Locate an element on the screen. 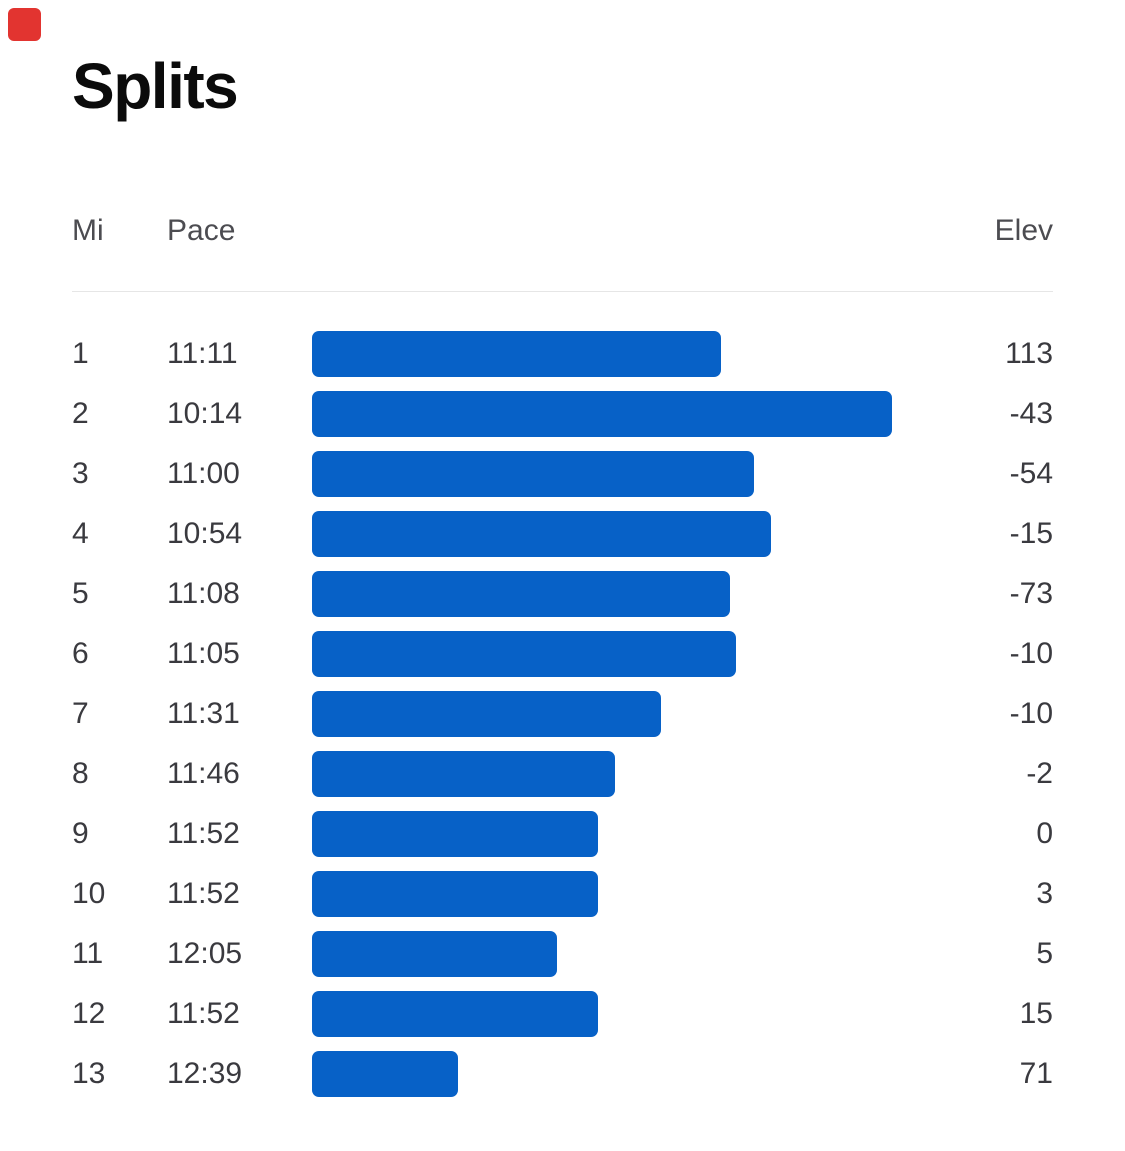 Image resolution: width=1125 pixels, height=1151 pixels. split-pace: 10:14 is located at coordinates (205, 413).